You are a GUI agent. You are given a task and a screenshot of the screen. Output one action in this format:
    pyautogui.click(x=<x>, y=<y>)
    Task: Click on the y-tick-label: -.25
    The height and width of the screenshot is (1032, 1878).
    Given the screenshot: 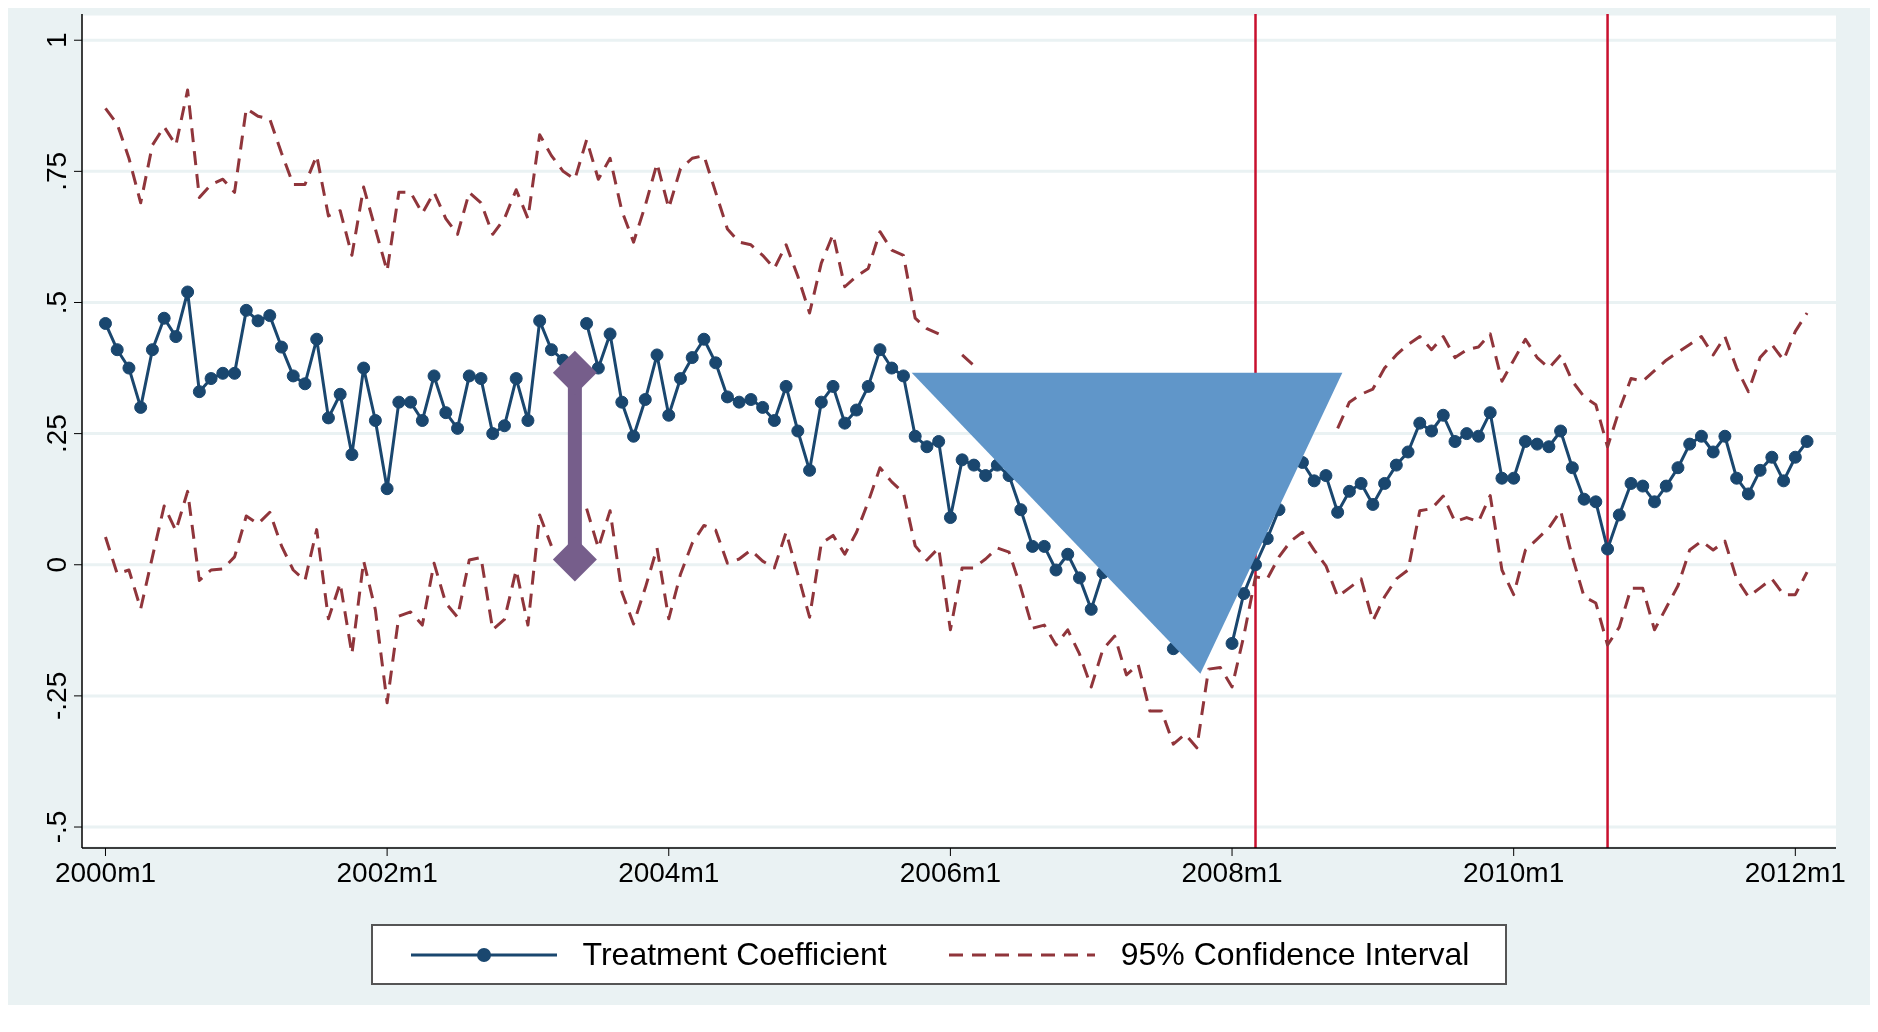 What is the action you would take?
    pyautogui.click(x=56, y=696)
    